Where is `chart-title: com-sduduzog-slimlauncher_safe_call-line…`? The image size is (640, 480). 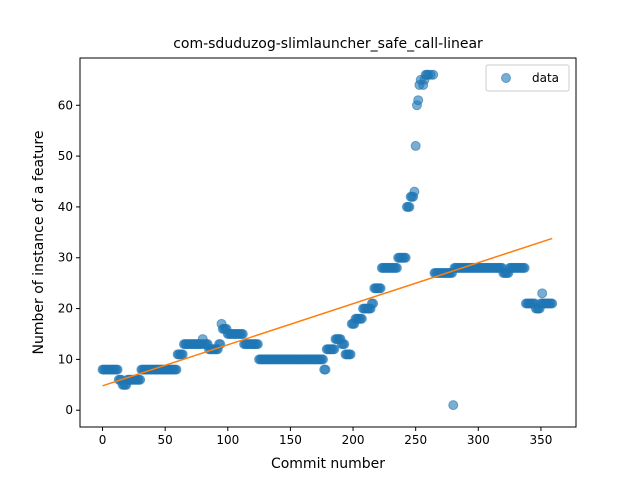 chart-title: com-sduduzog-slimlauncher_safe_call-line… is located at coordinates (328, 44).